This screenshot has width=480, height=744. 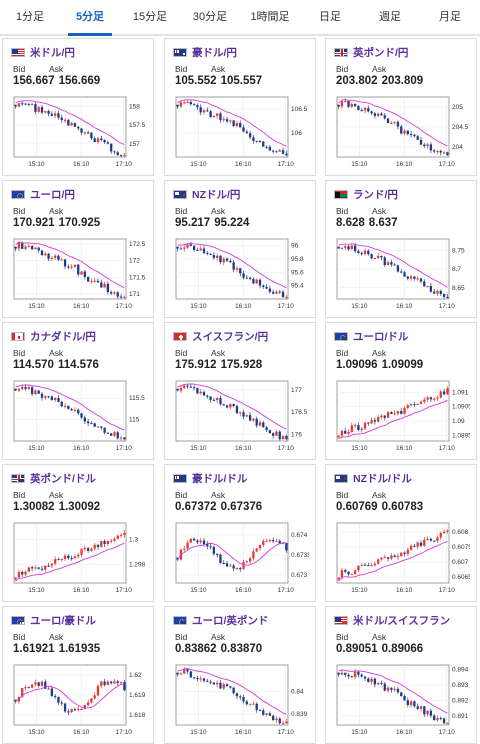 I want to click on mini-candle-chart: 15:10 16:10 17:10 1.3 1.298, so click(x=79, y=560).